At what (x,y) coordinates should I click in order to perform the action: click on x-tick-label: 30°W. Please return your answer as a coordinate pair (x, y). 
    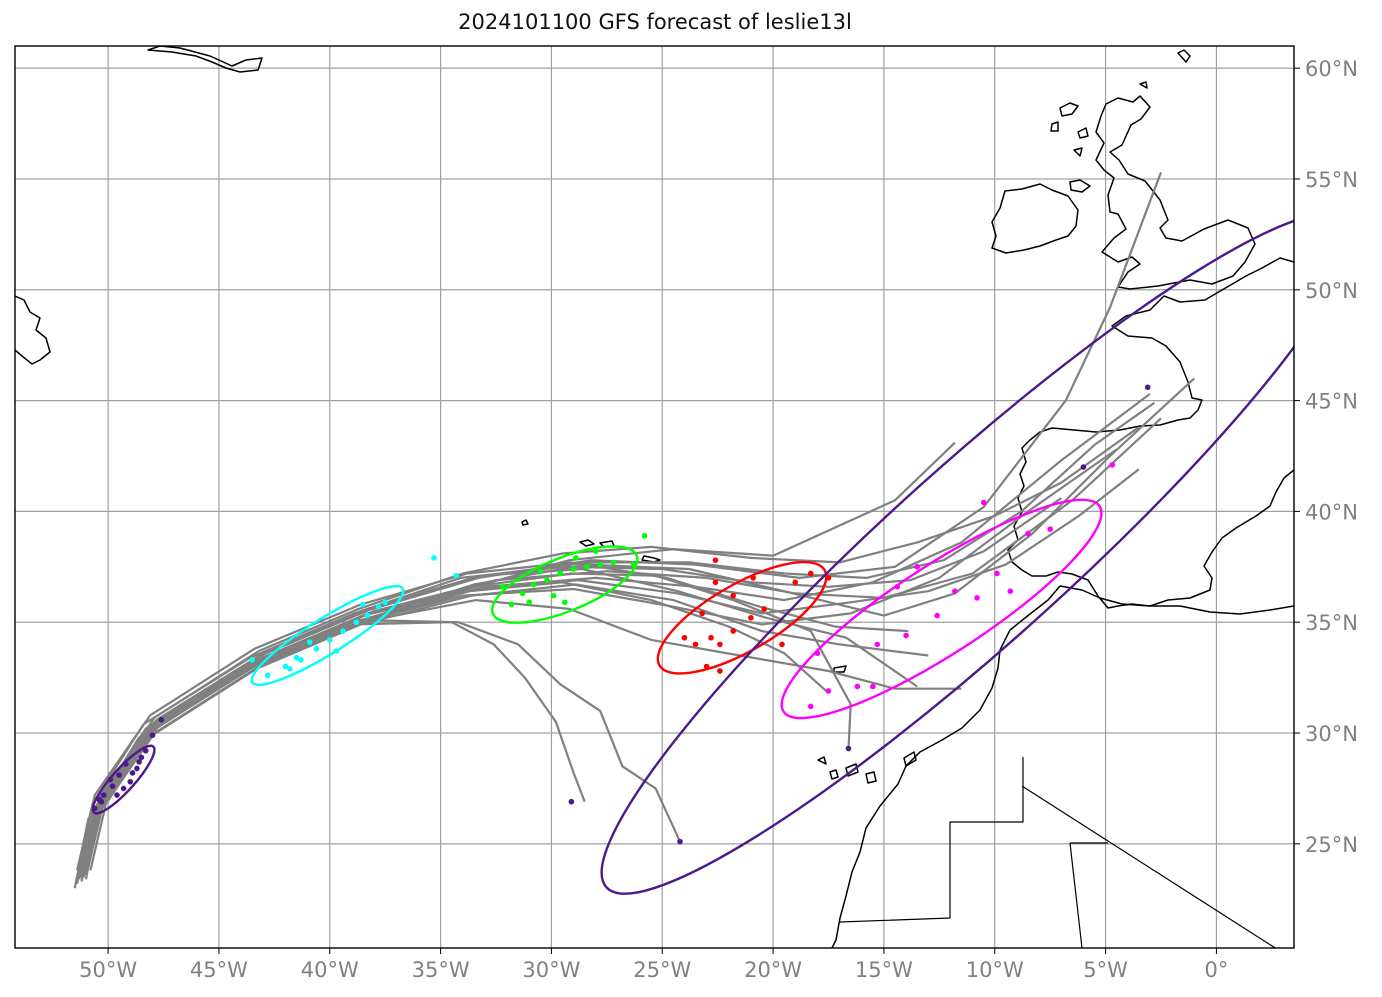
    Looking at the image, I should click on (551, 970).